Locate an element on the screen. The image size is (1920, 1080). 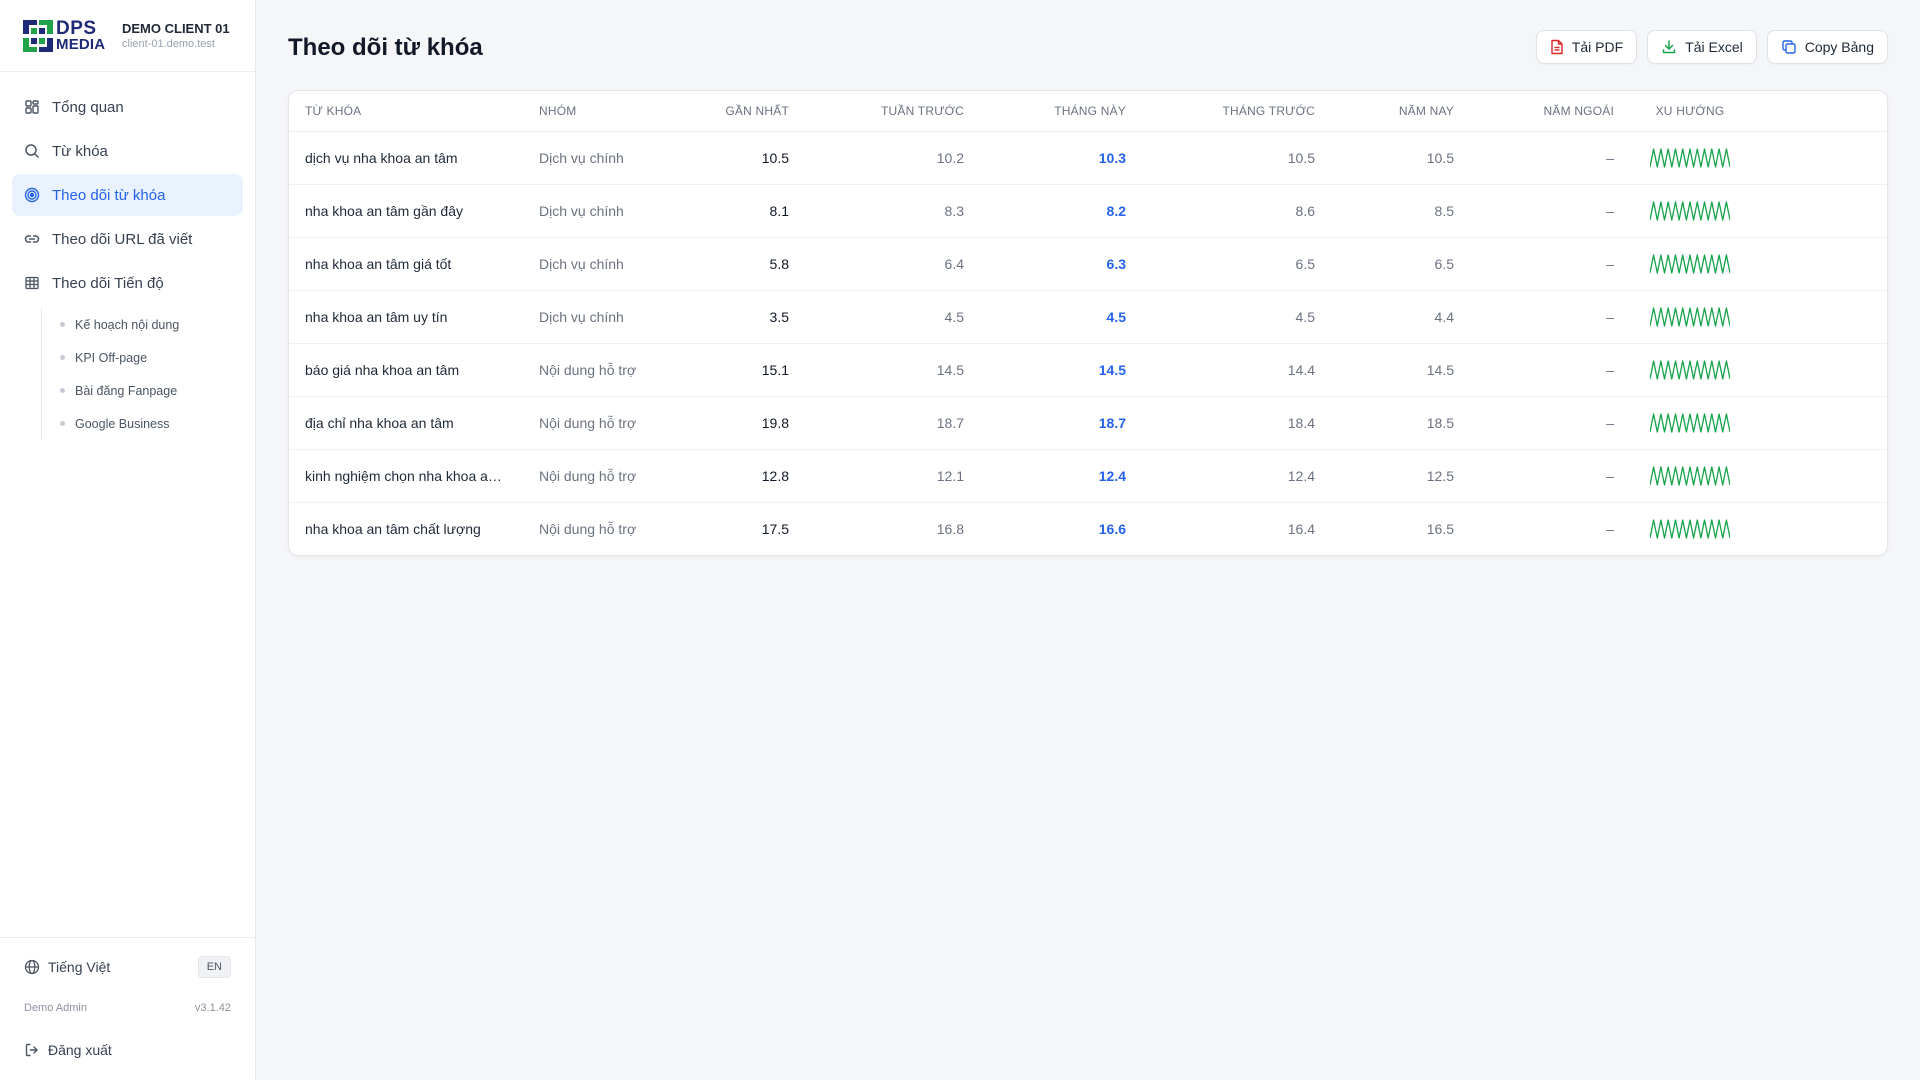
keyword-cell: nha khoa an tâm uy tín is located at coordinates (405, 317).